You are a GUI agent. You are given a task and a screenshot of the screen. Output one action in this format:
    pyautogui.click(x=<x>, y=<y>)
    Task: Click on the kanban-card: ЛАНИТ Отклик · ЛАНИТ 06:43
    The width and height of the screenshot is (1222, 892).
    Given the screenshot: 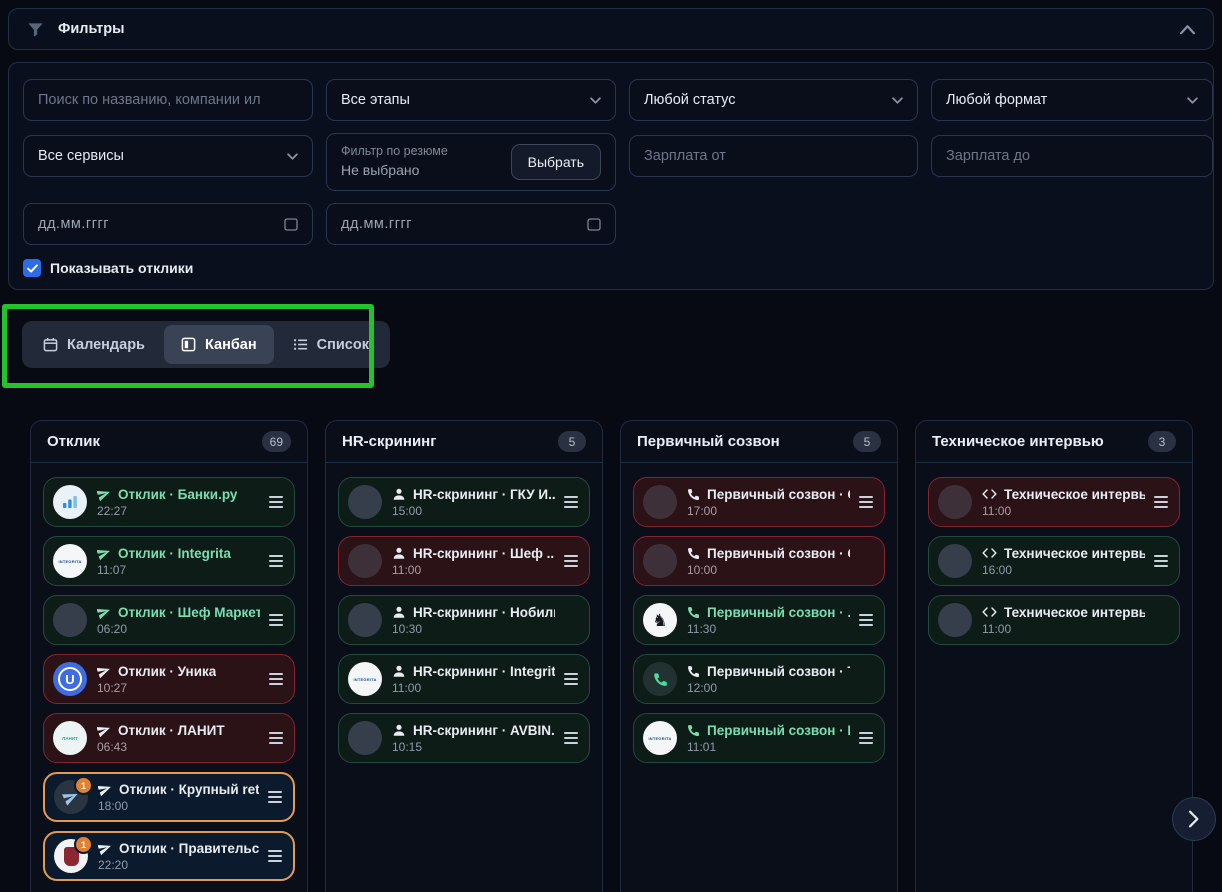 What is the action you would take?
    pyautogui.click(x=169, y=738)
    